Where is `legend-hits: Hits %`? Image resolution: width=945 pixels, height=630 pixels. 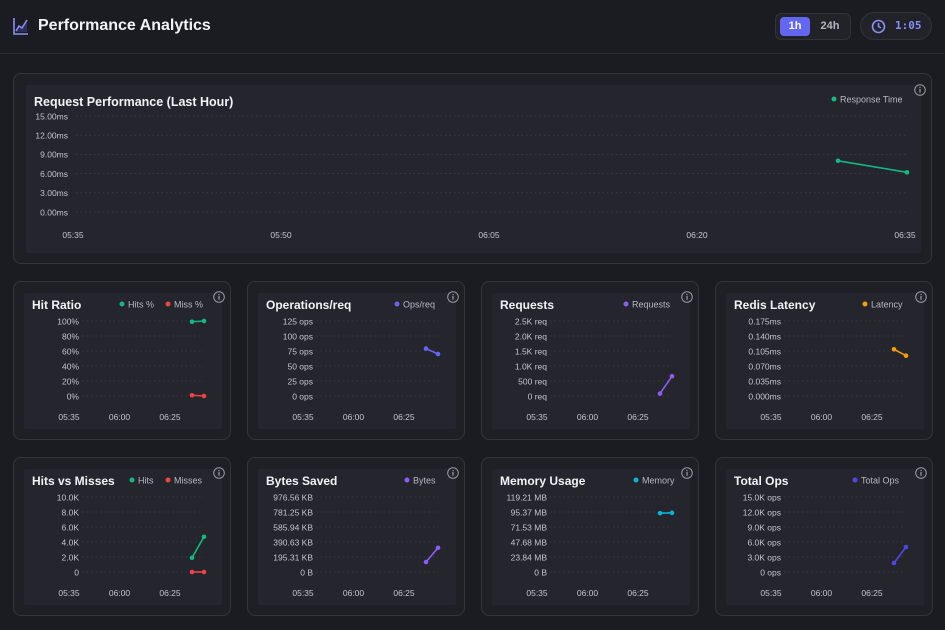 legend-hits: Hits % is located at coordinates (141, 305).